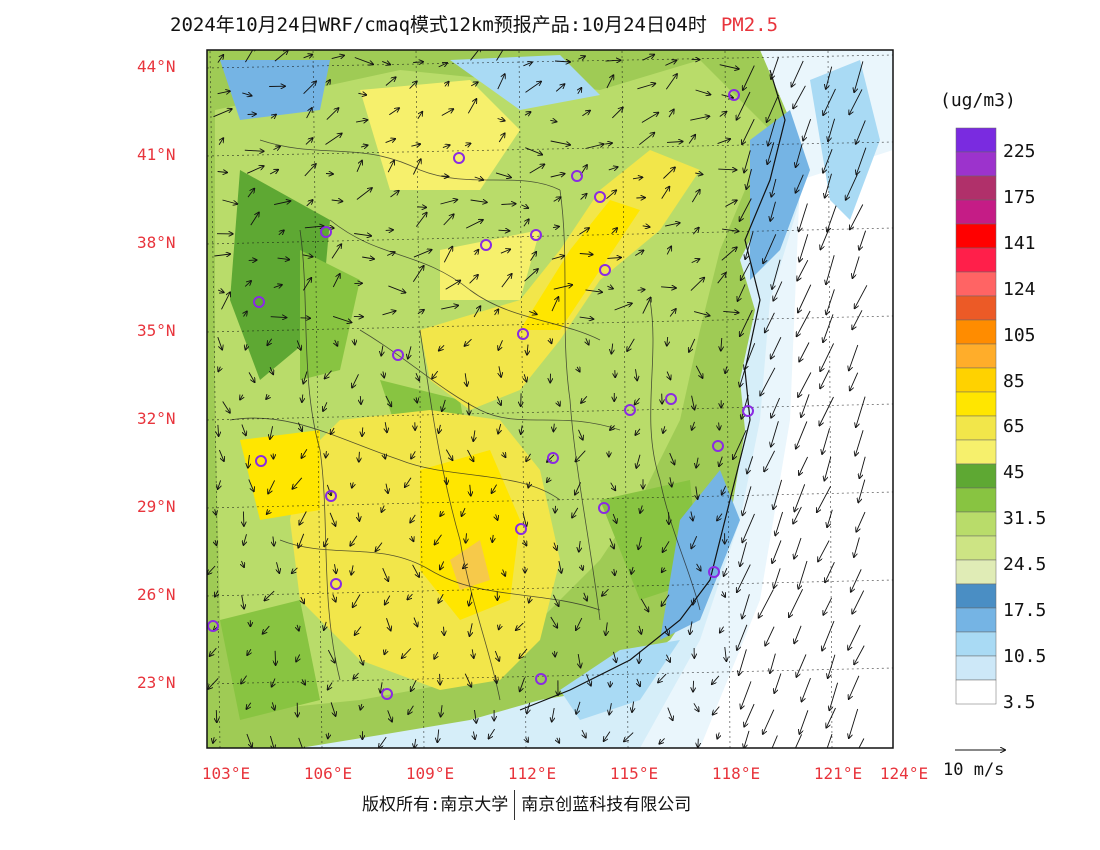 This screenshot has width=1100, height=850. What do you see at coordinates (430, 773) in the screenshot?
I see `lon-label: 109°E` at bounding box center [430, 773].